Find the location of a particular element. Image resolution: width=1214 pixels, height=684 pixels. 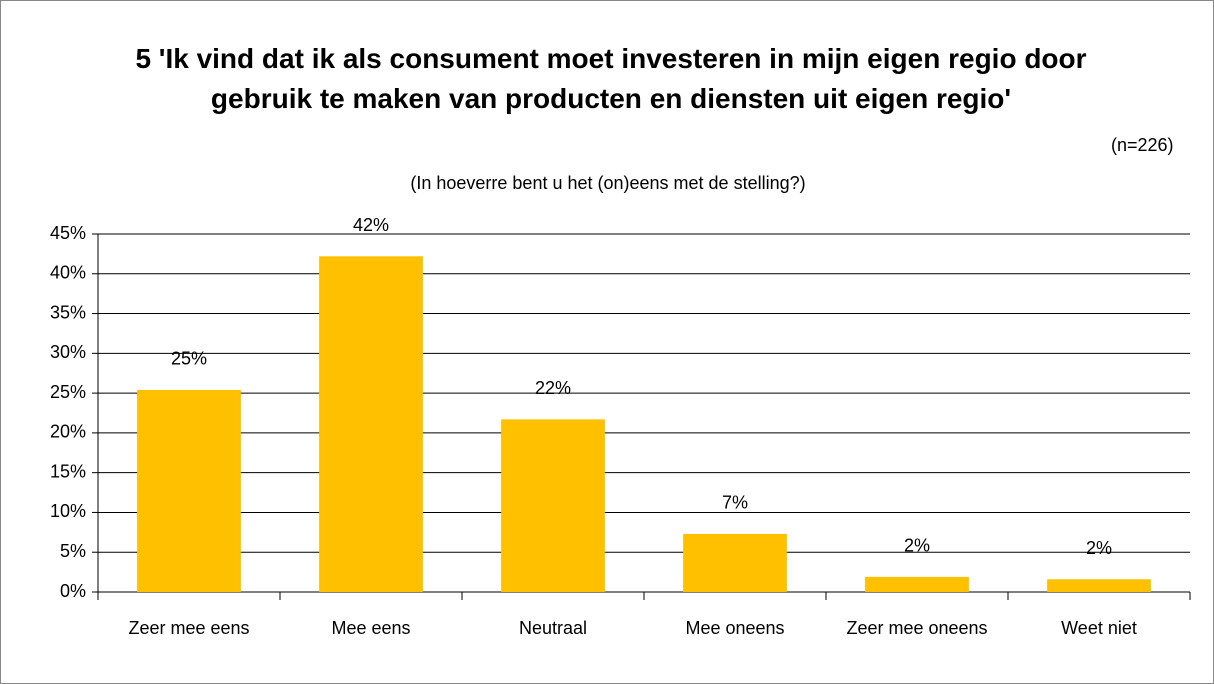

y-tick-label: 35% is located at coordinates (68, 312).